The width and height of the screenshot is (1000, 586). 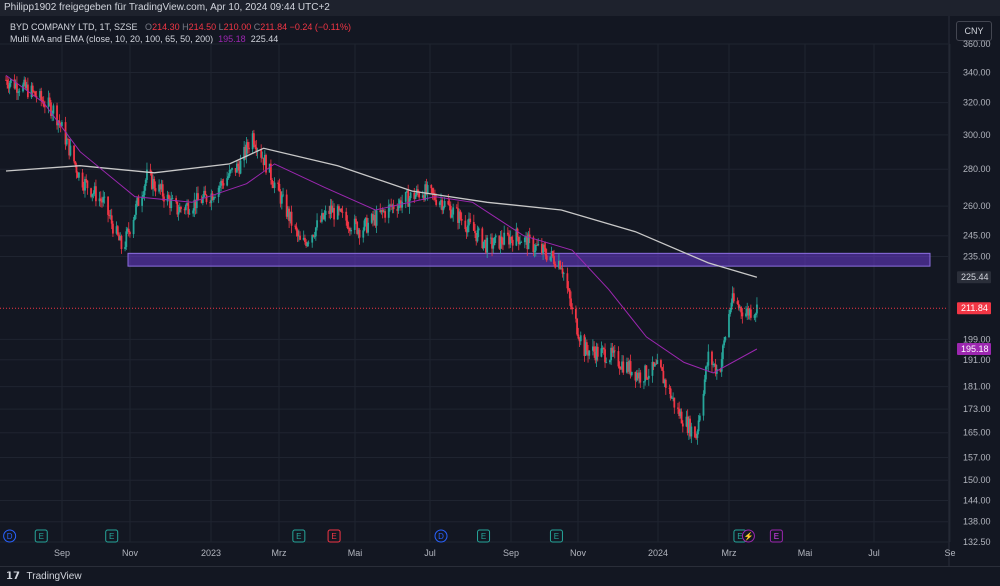 What do you see at coordinates (977, 236) in the screenshot?
I see `y-tick-label: 245.00` at bounding box center [977, 236].